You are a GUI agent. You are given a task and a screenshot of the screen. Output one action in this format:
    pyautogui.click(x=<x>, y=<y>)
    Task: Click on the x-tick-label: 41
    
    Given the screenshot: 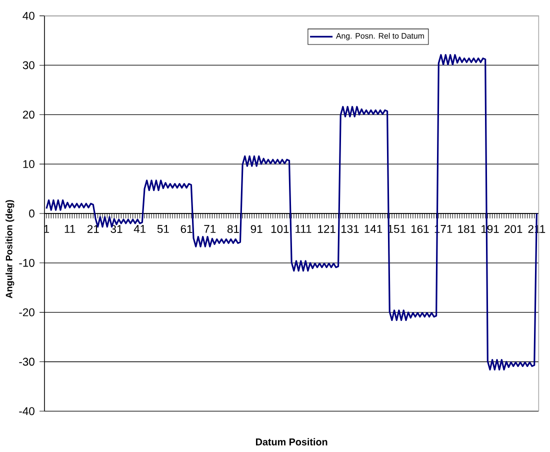 What is the action you would take?
    pyautogui.click(x=140, y=229)
    